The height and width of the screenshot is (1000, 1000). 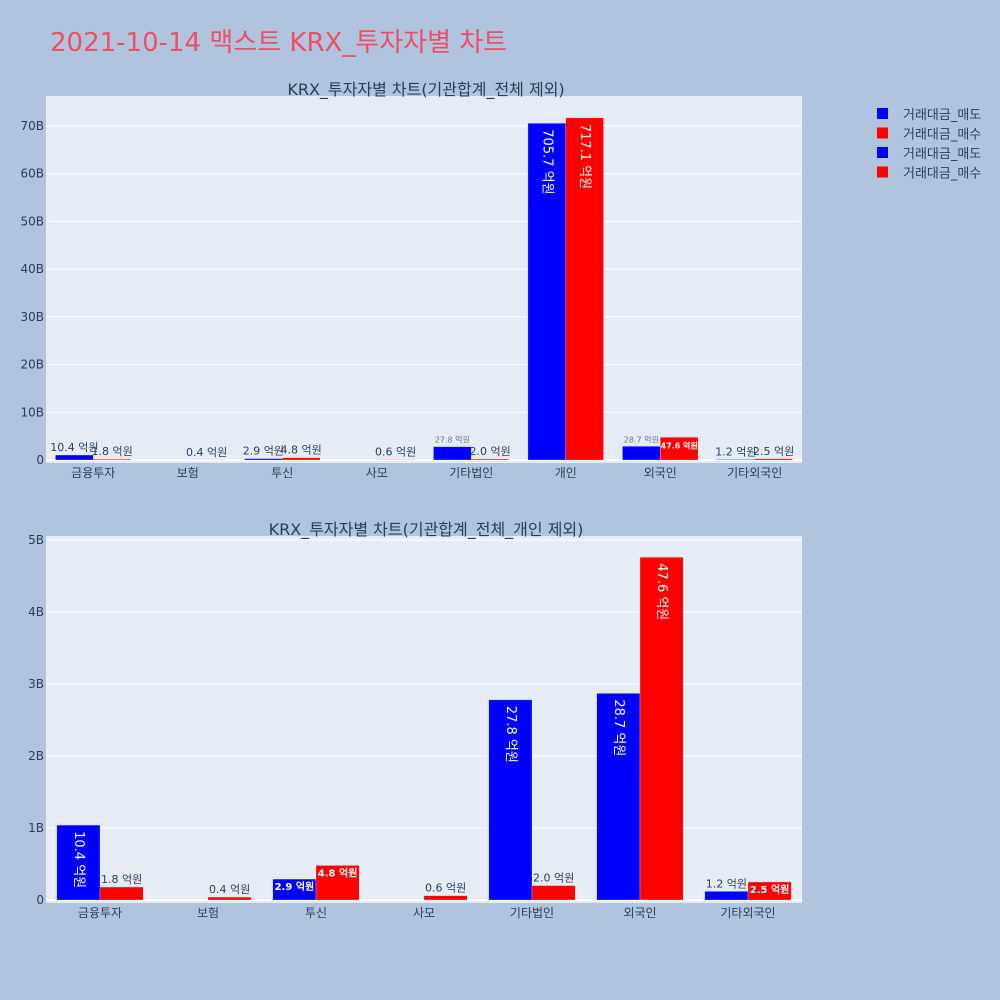 I want to click on y-tick-label: 5B, so click(x=36, y=540).